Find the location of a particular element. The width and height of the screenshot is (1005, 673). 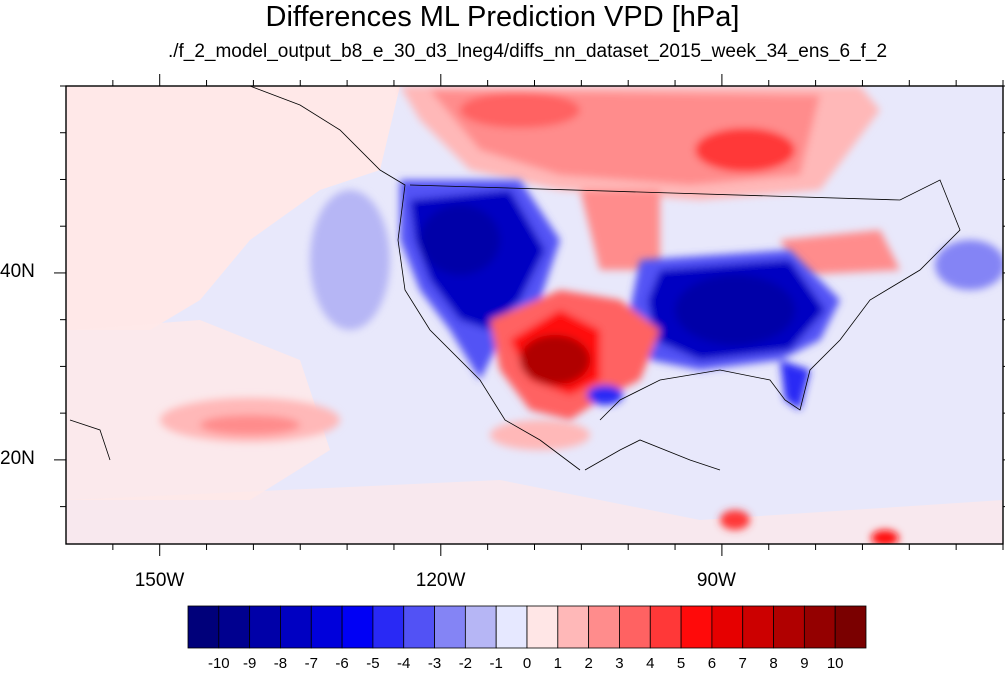

colorbar-label: -4 is located at coordinates (404, 663).